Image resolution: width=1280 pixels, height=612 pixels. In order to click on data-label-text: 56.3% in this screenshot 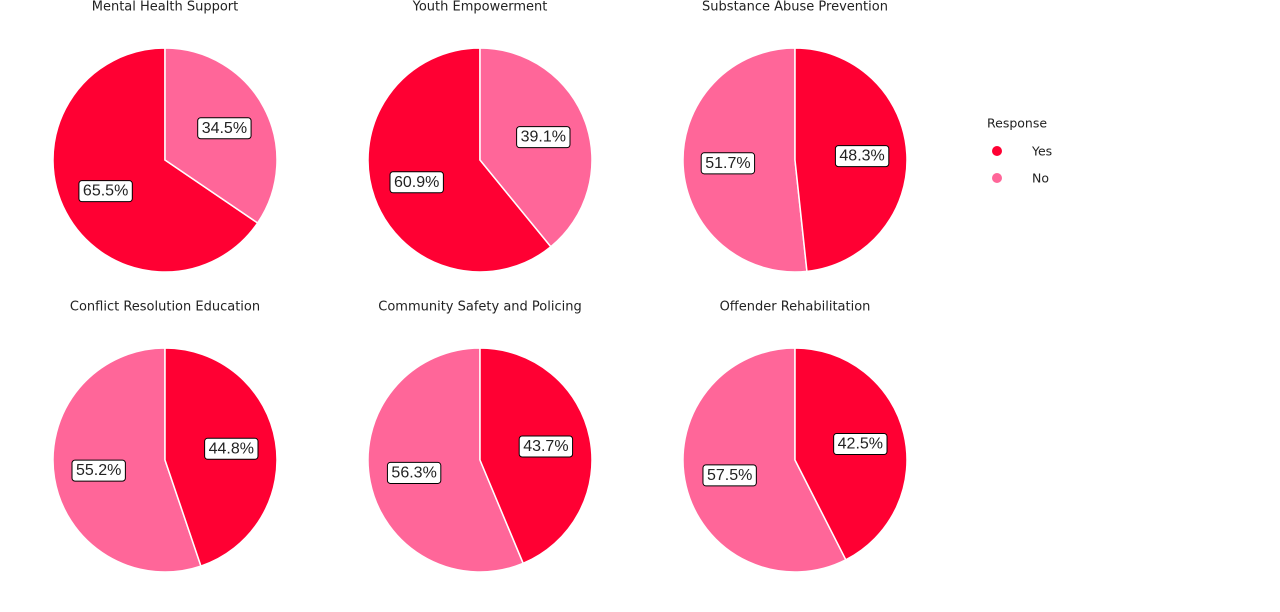, I will do `click(413, 472)`.